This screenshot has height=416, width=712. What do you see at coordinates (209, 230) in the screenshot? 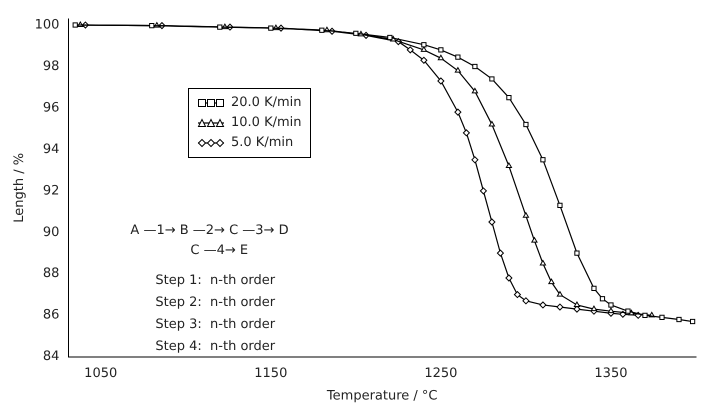
I see `annotation: A —1→ B —2→ C —3→ D` at bounding box center [209, 230].